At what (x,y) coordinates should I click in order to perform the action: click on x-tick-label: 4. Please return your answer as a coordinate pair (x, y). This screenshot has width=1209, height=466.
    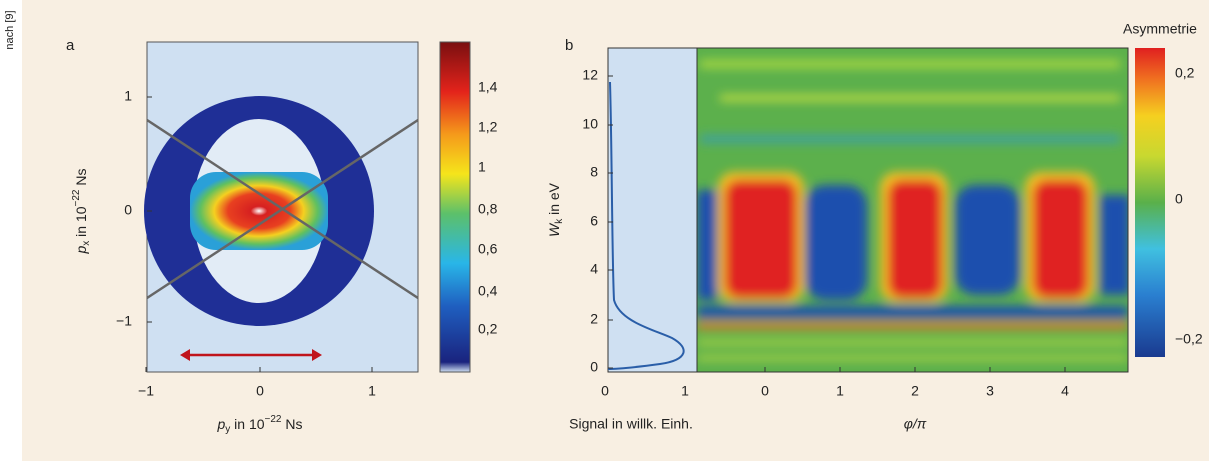
    Looking at the image, I should click on (1065, 391).